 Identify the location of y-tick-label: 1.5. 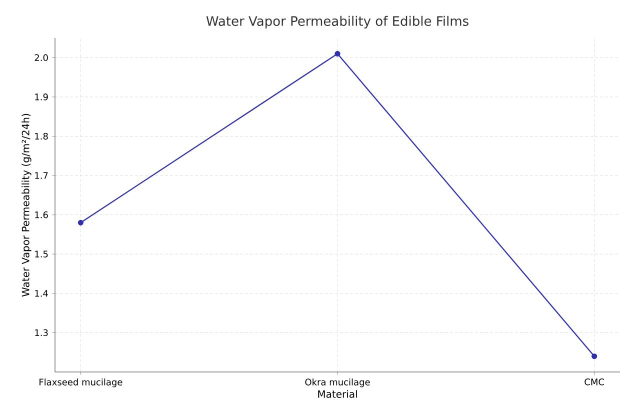
(41, 254).